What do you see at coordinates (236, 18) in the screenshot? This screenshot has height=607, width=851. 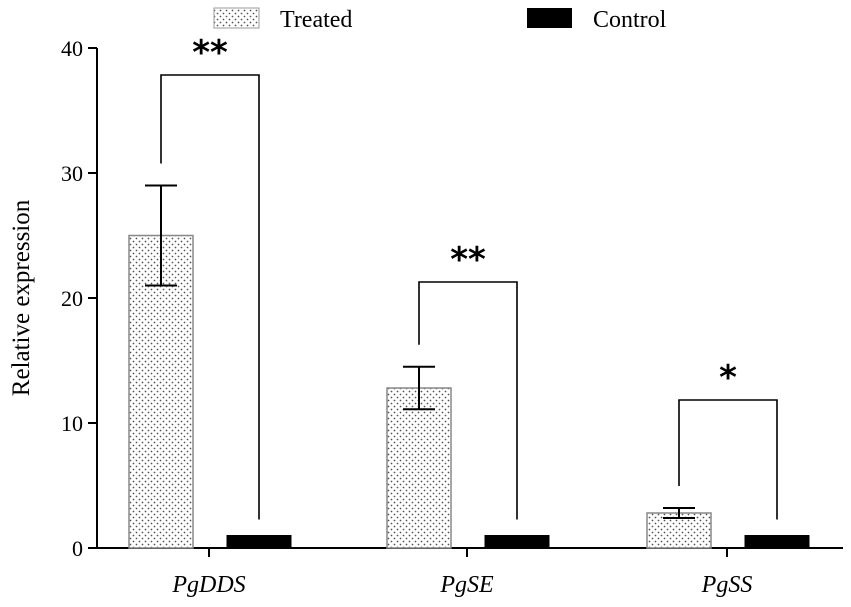 I see `legend-swatch-treated` at bounding box center [236, 18].